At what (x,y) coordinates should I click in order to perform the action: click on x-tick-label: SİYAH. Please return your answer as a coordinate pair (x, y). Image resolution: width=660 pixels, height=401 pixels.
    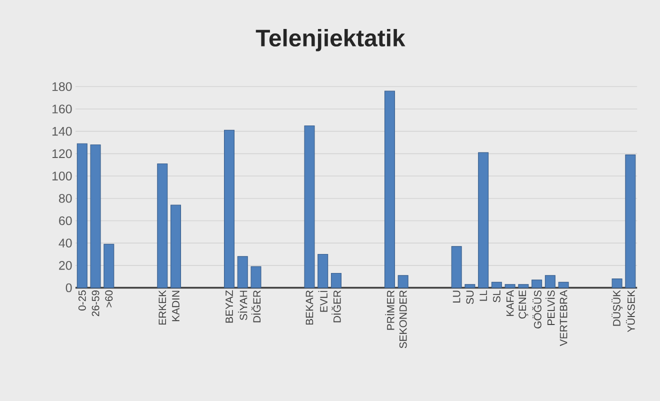
    Looking at the image, I should click on (243, 305).